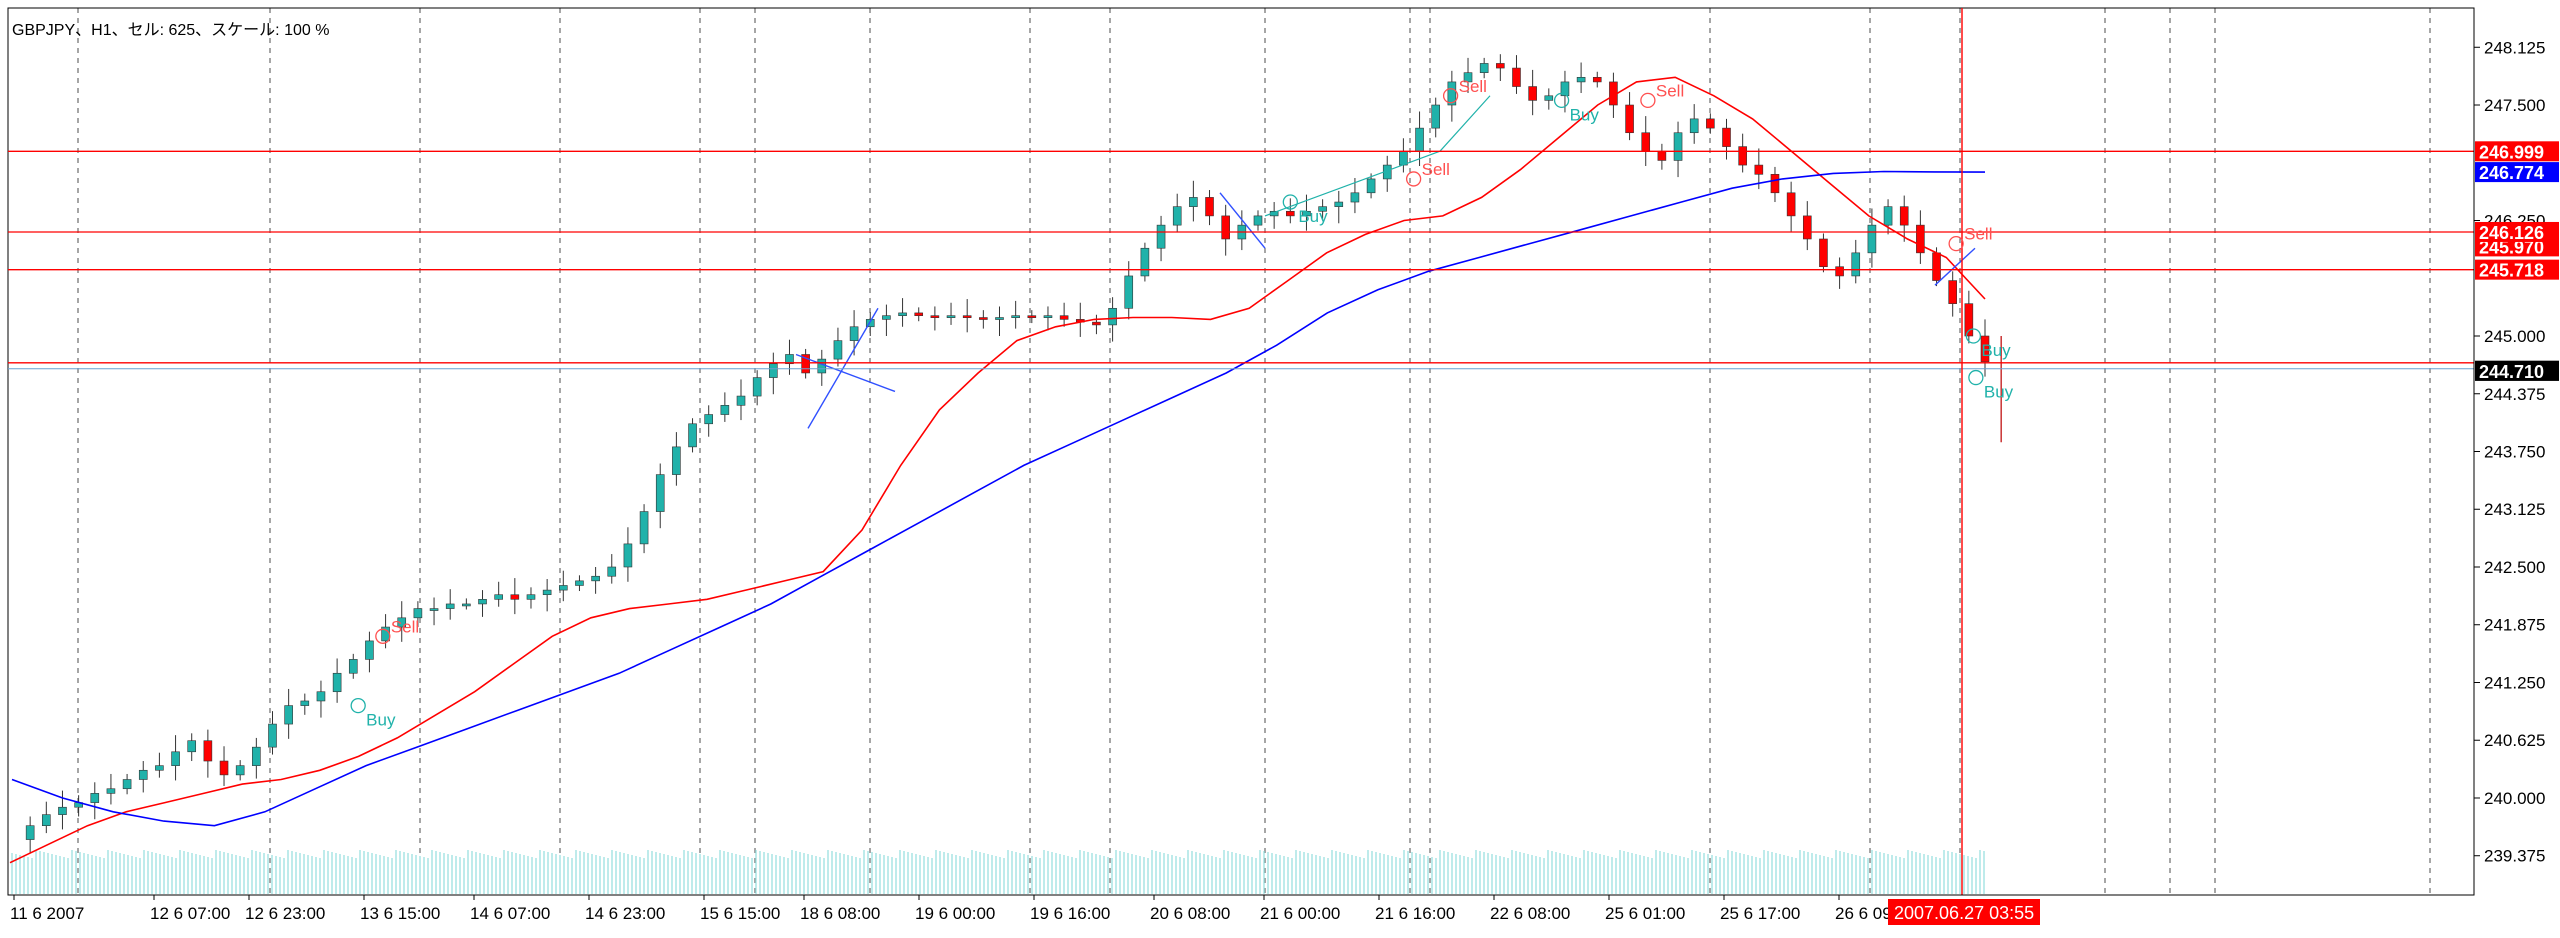 This screenshot has width=2560, height=938. I want to click on price-tick-label: 242.500, so click(2514, 567).